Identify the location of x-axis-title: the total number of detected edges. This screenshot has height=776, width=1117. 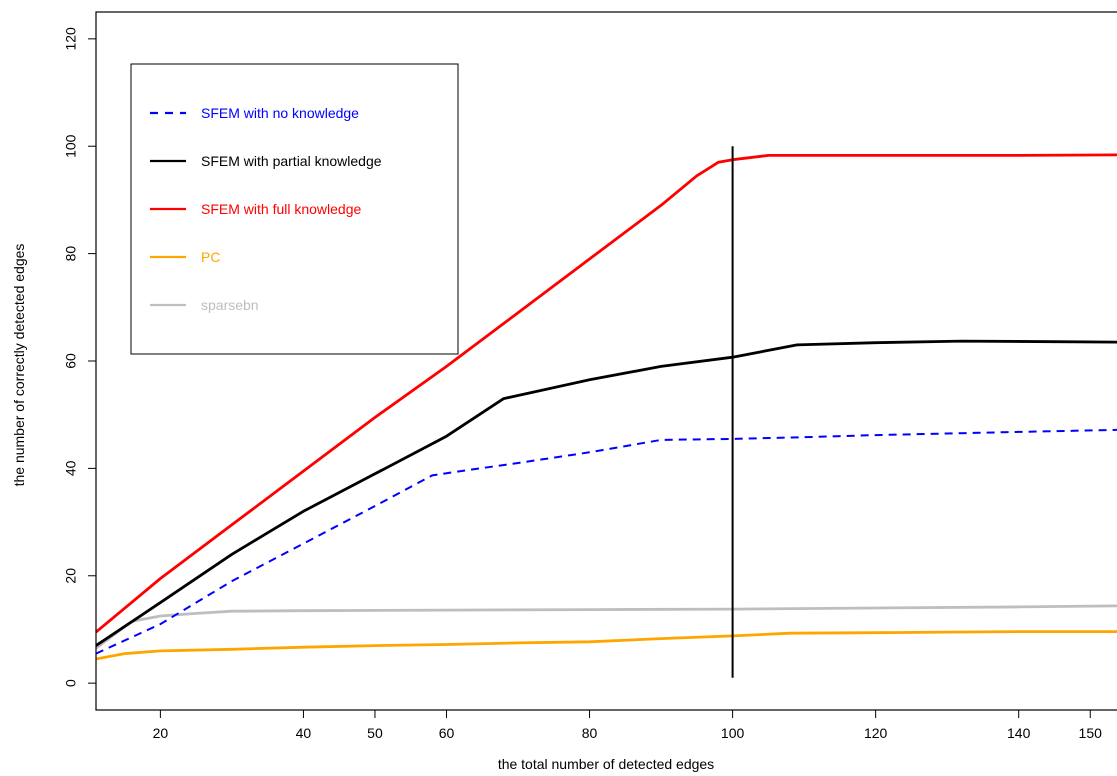
(606, 764).